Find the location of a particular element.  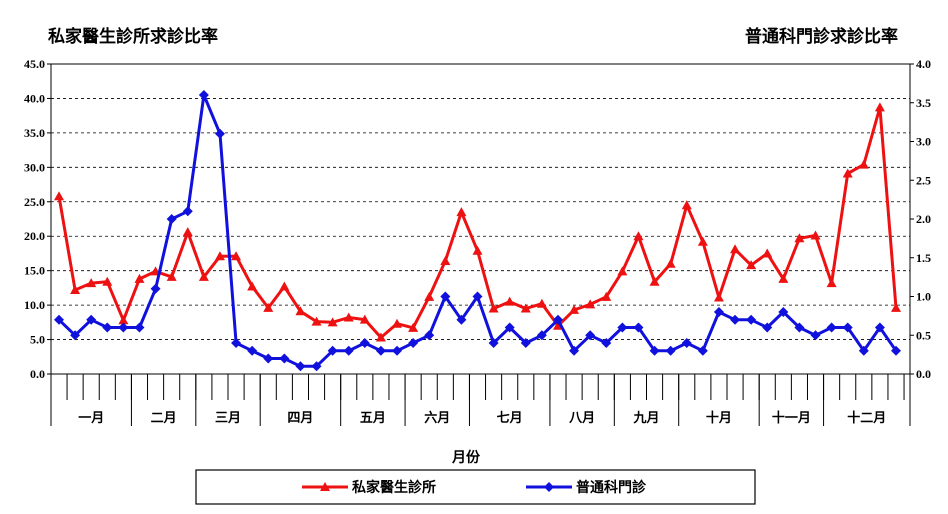

right-axis-tick-label: 3.5 is located at coordinates (923, 103).